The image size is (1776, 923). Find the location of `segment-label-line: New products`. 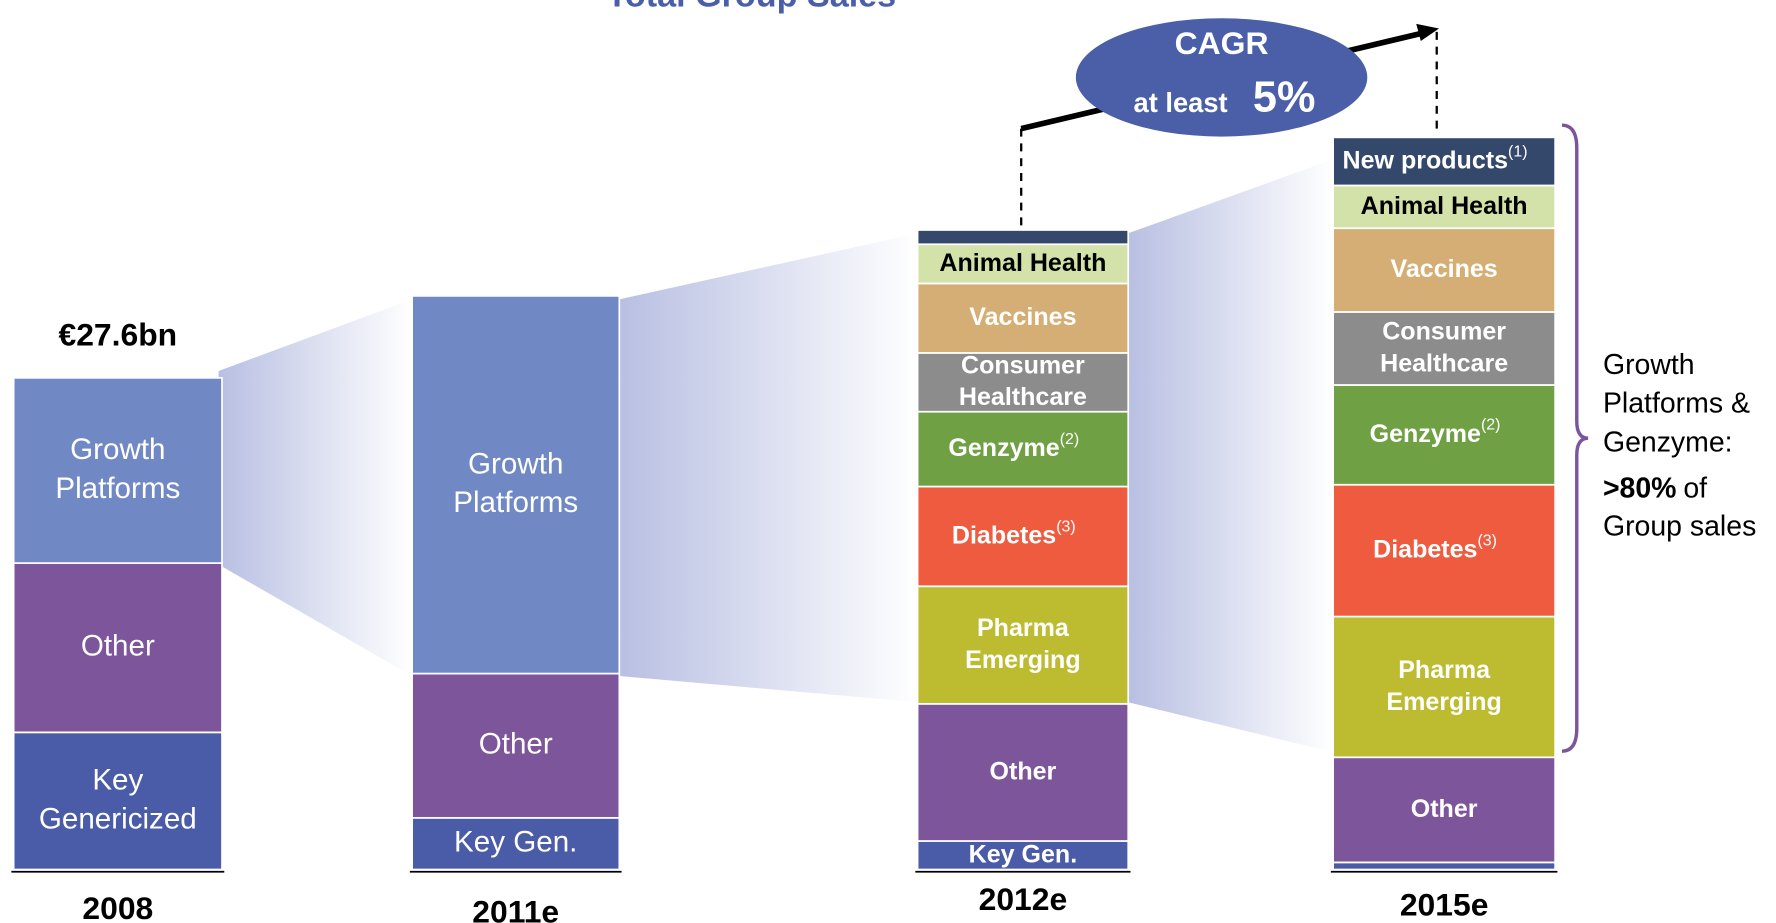

segment-label-line: New products is located at coordinates (1426, 160).